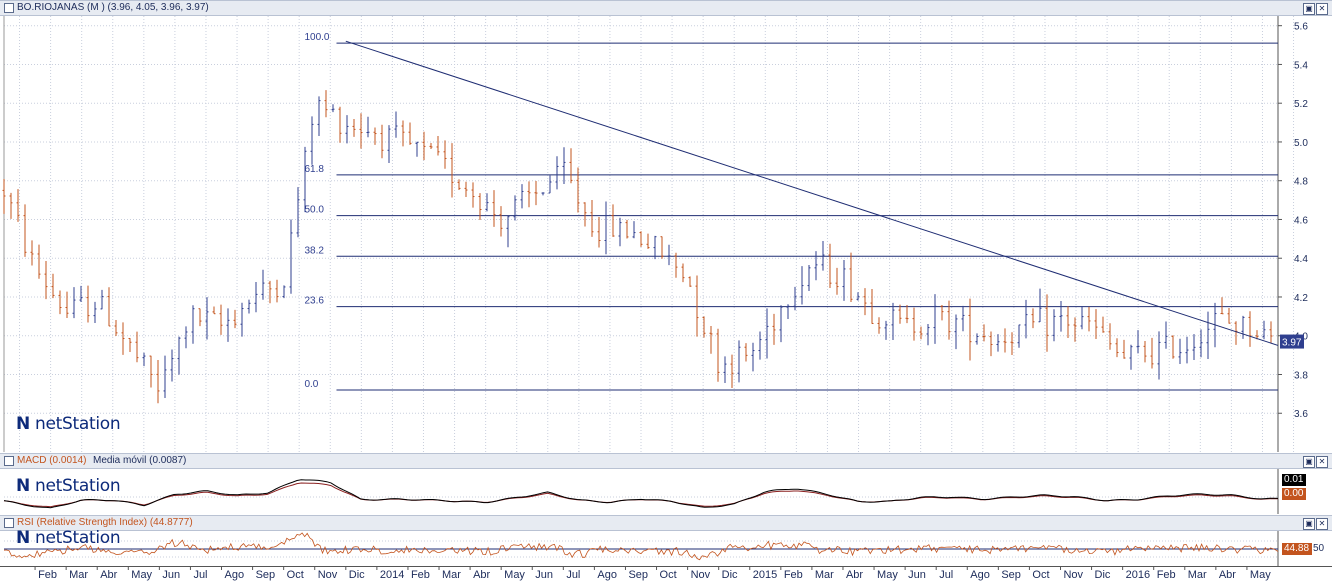 The height and width of the screenshot is (582, 1332). I want to click on x-tick-label: Sep, so click(1011, 575).